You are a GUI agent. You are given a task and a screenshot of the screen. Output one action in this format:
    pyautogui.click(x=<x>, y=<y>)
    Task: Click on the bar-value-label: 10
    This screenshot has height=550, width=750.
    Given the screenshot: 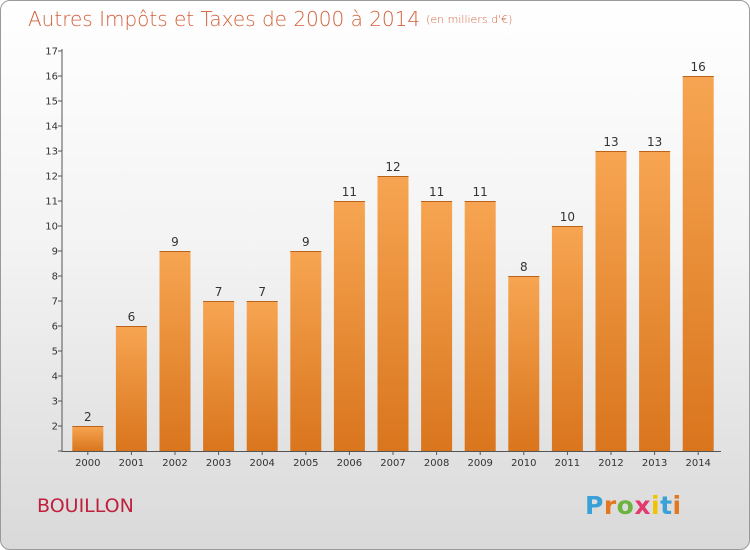 What is the action you would take?
    pyautogui.click(x=567, y=217)
    